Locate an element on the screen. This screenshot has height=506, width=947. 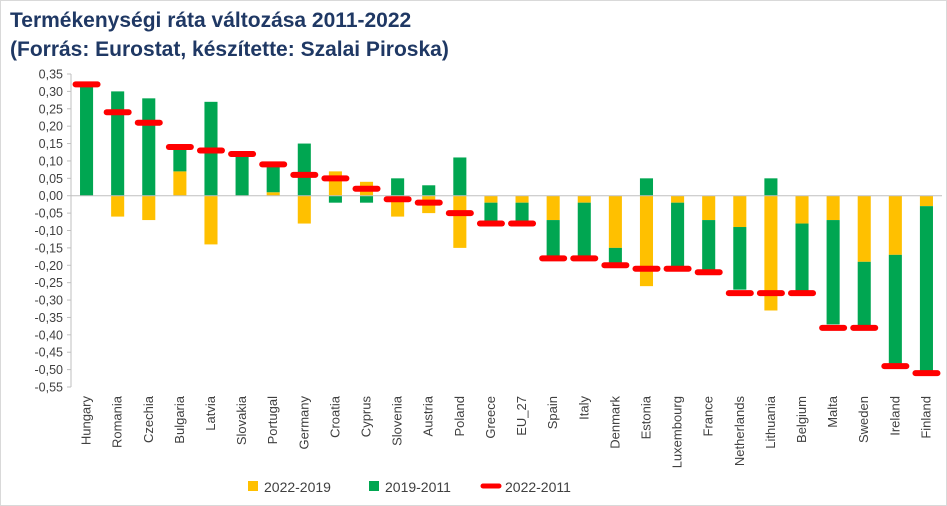
y-tick-label: 0,00 is located at coordinates (51, 196).